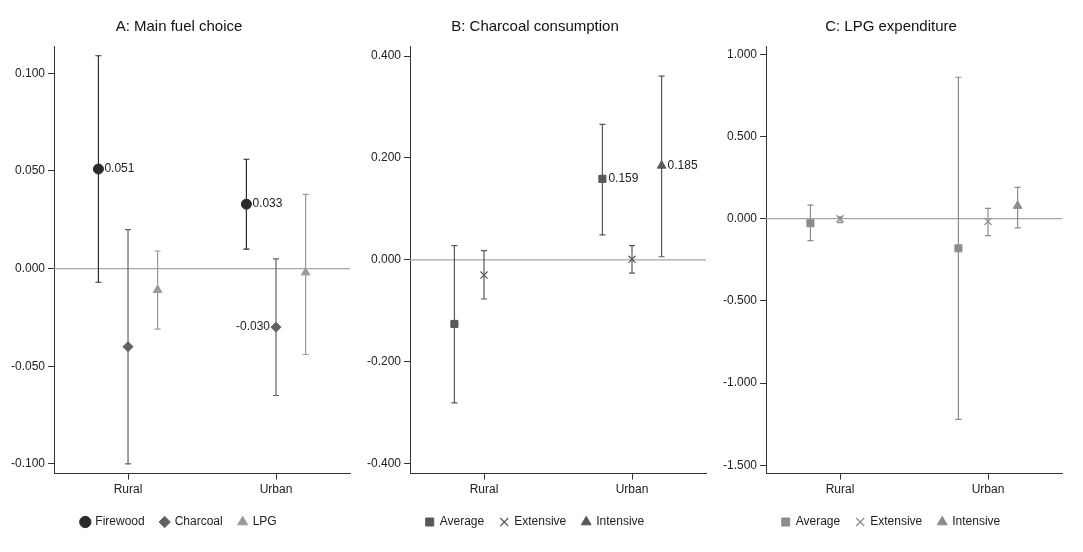 The image size is (1083, 552). What do you see at coordinates (30, 170) in the screenshot?
I see `y-tick-label: 0.050` at bounding box center [30, 170].